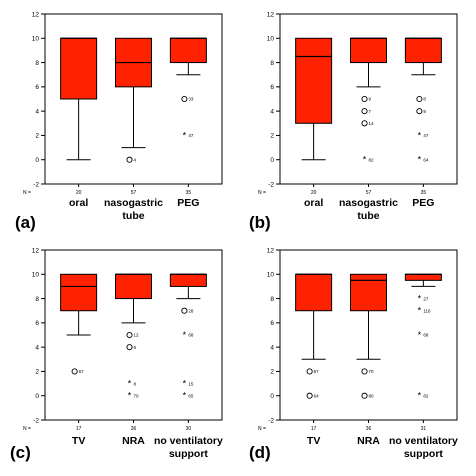 The image size is (476, 476). I want to click on outlier-label: 80, so click(372, 395).